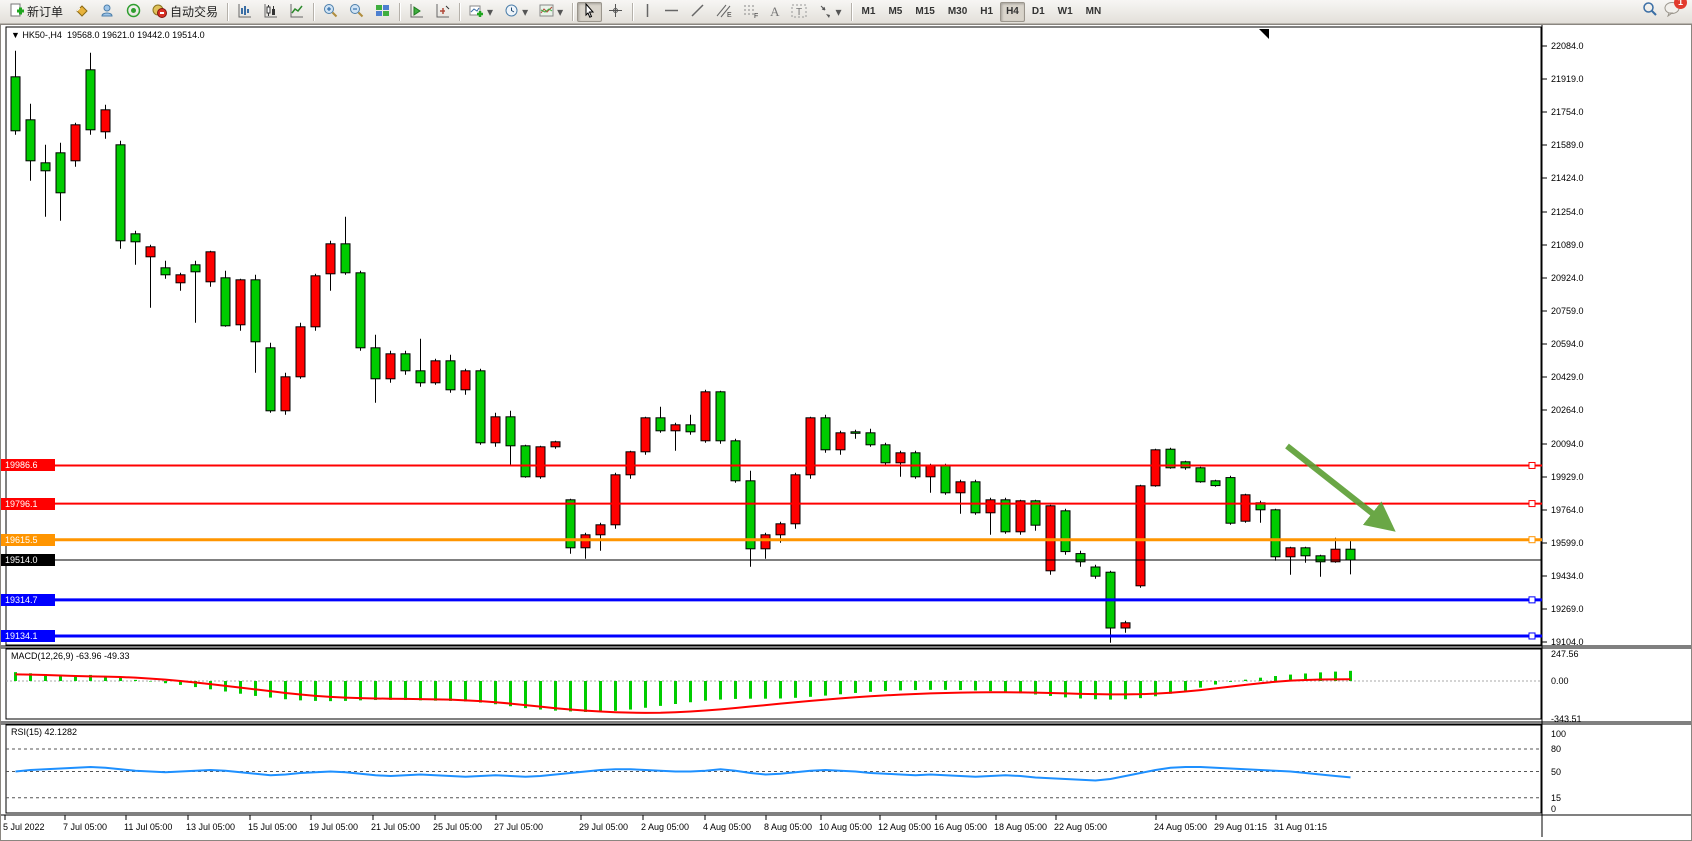  Describe the element at coordinates (1264, 34) in the screenshot. I see `chart-shift-marker-icon` at that location.